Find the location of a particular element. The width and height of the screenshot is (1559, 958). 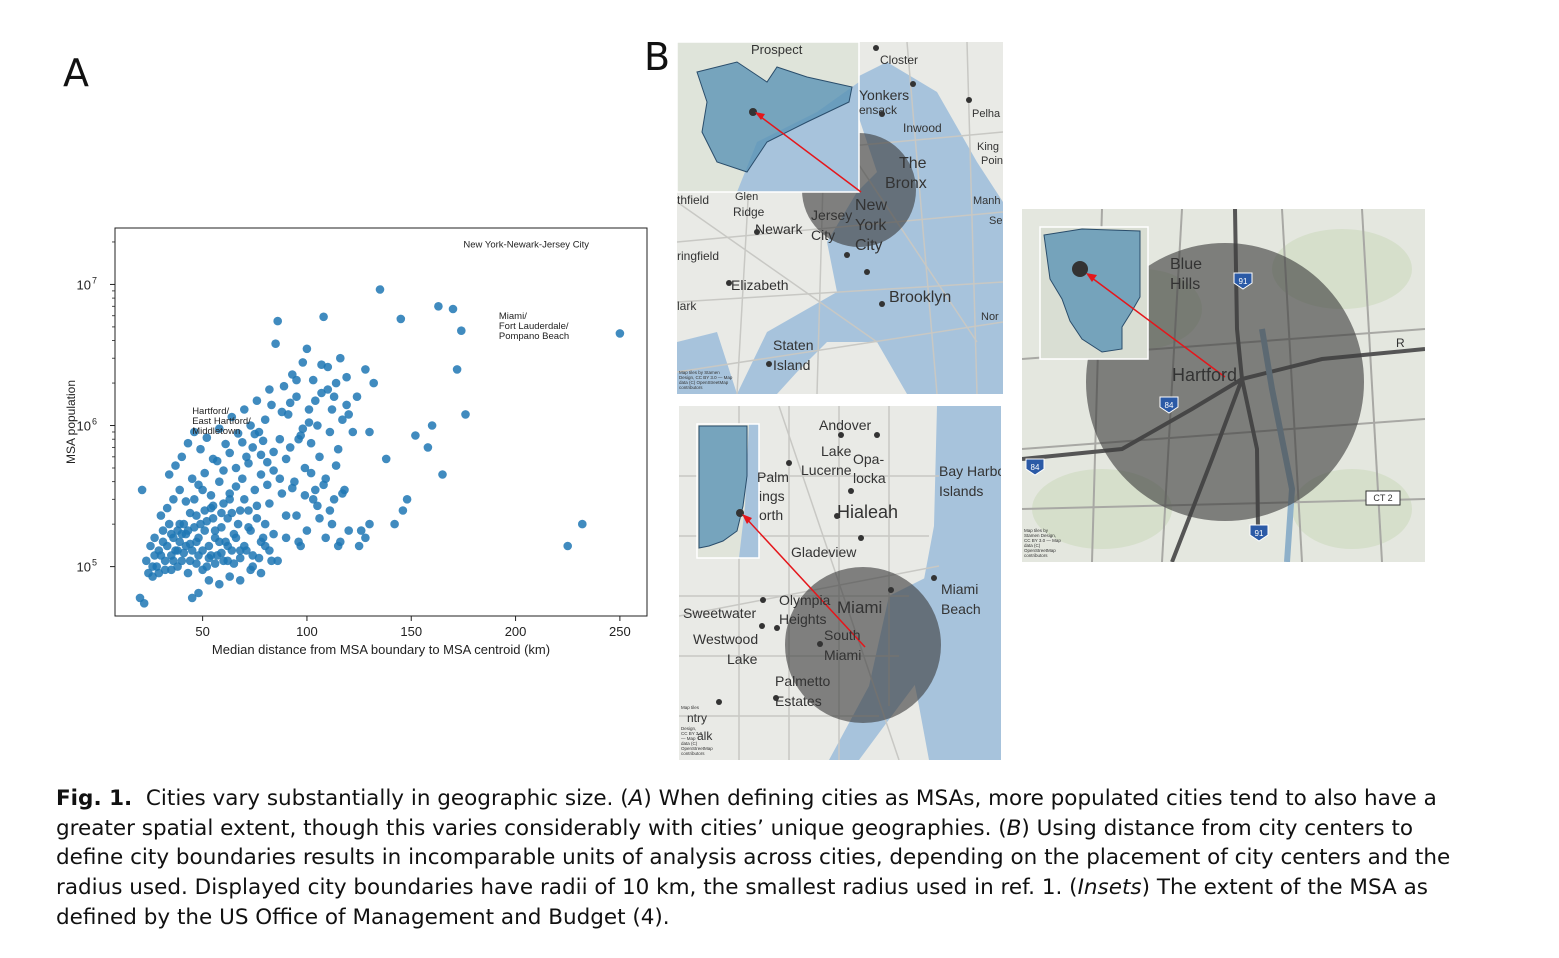

map-label: Lake is located at coordinates (742, 659).